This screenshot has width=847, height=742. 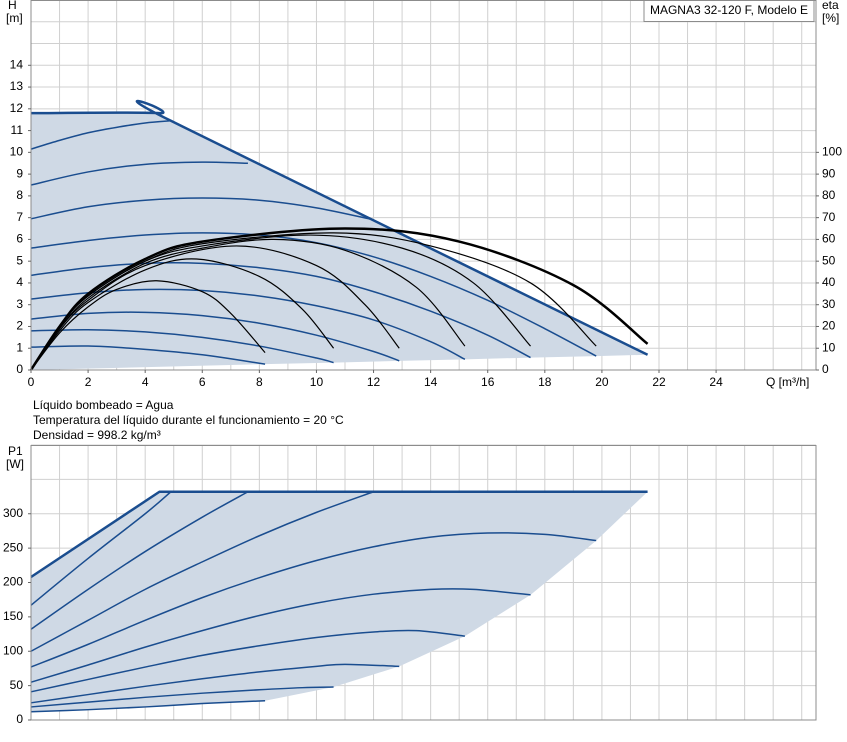 I want to click on y-tick-label: 3, so click(x=19, y=304).